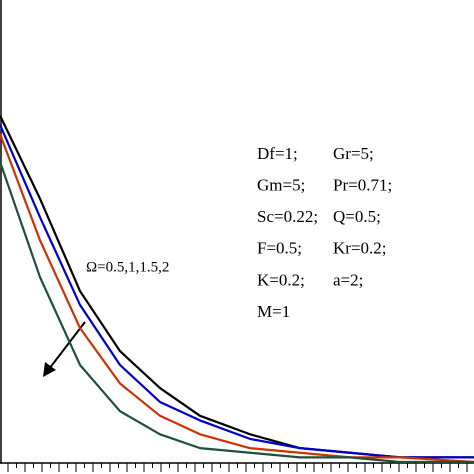  I want to click on parameter-text: Sc=0.22;, so click(287, 216).